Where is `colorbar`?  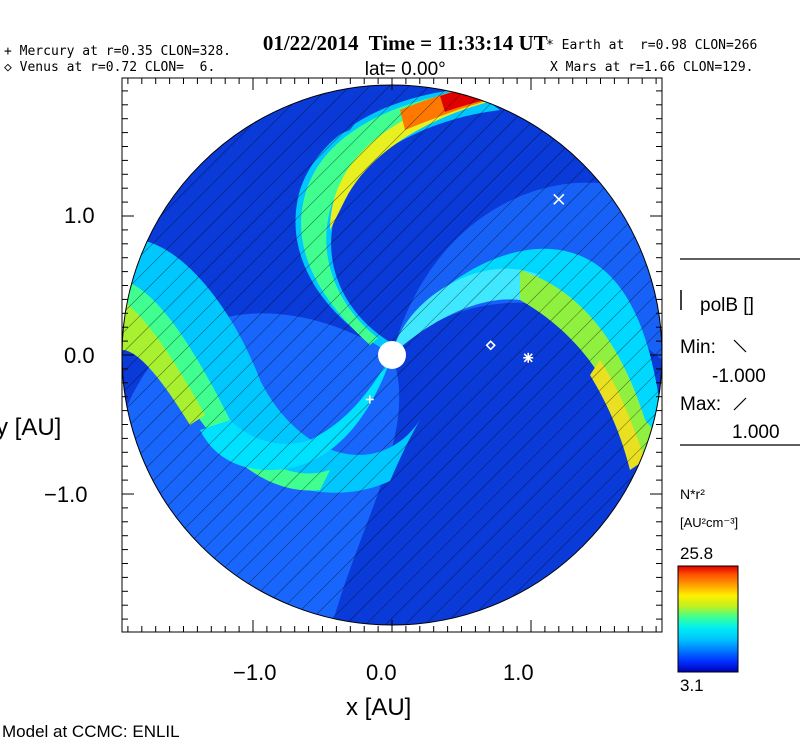
colorbar is located at coordinates (708, 619).